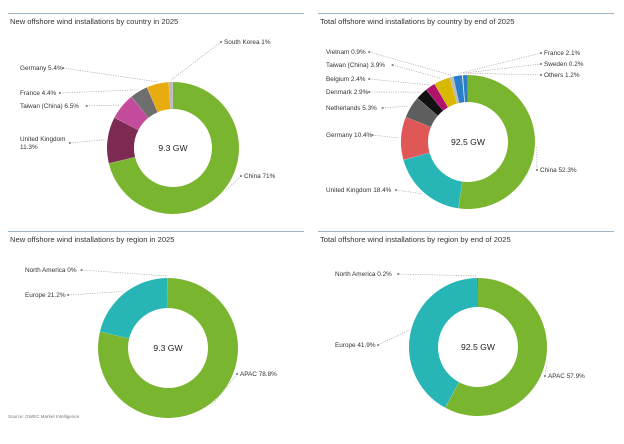  What do you see at coordinates (363, 274) in the screenshot?
I see `slice-label: North America 0.2%` at bounding box center [363, 274].